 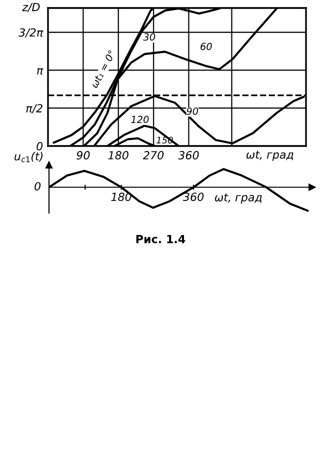 What do you see at coordinates (39, 146) in the screenshot?
I see `y-tick-label: 0` at bounding box center [39, 146].